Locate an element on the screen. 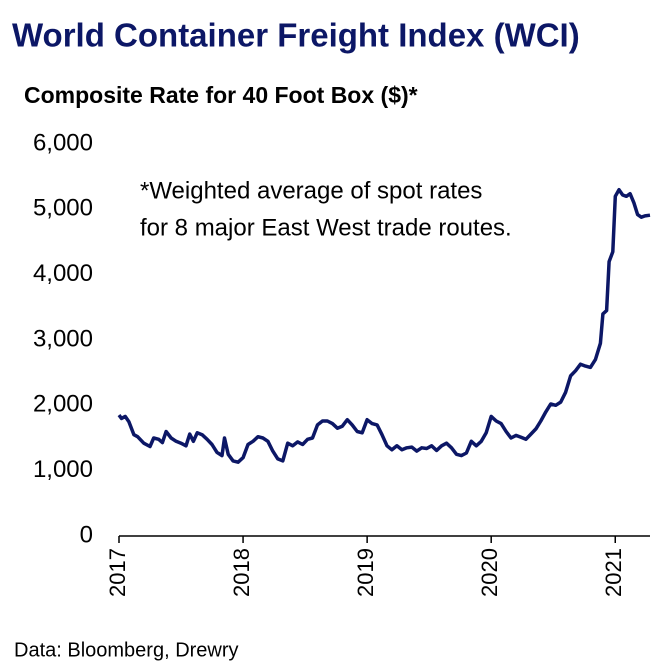 The width and height of the screenshot is (669, 670). x-tick-label: 2021 is located at coordinates (613, 572).